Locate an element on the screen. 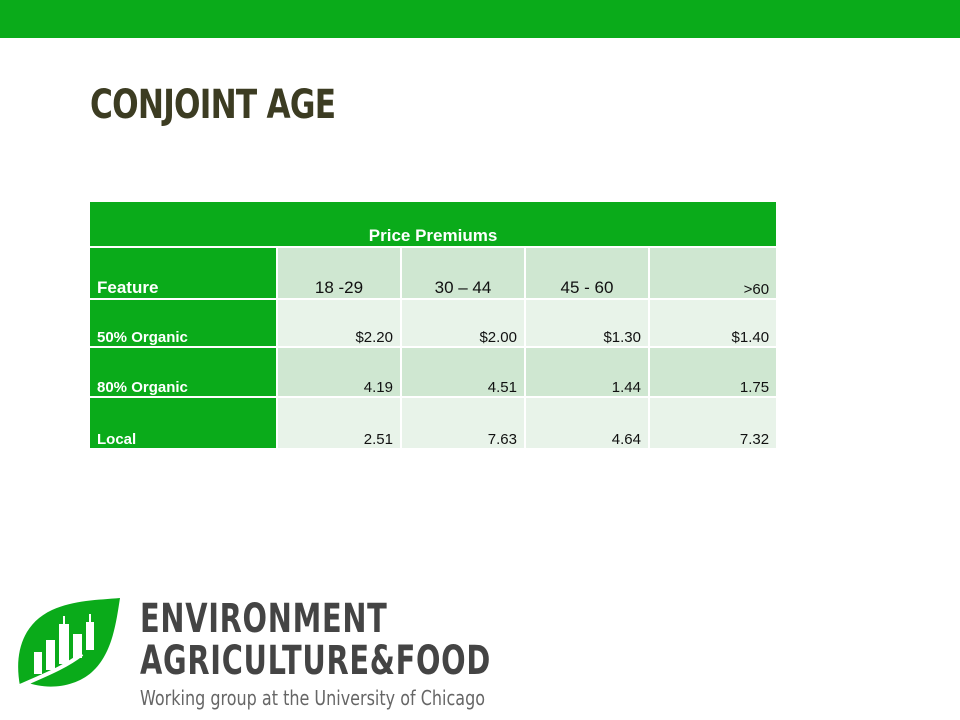  row-label: 80% Organic is located at coordinates (183, 372).